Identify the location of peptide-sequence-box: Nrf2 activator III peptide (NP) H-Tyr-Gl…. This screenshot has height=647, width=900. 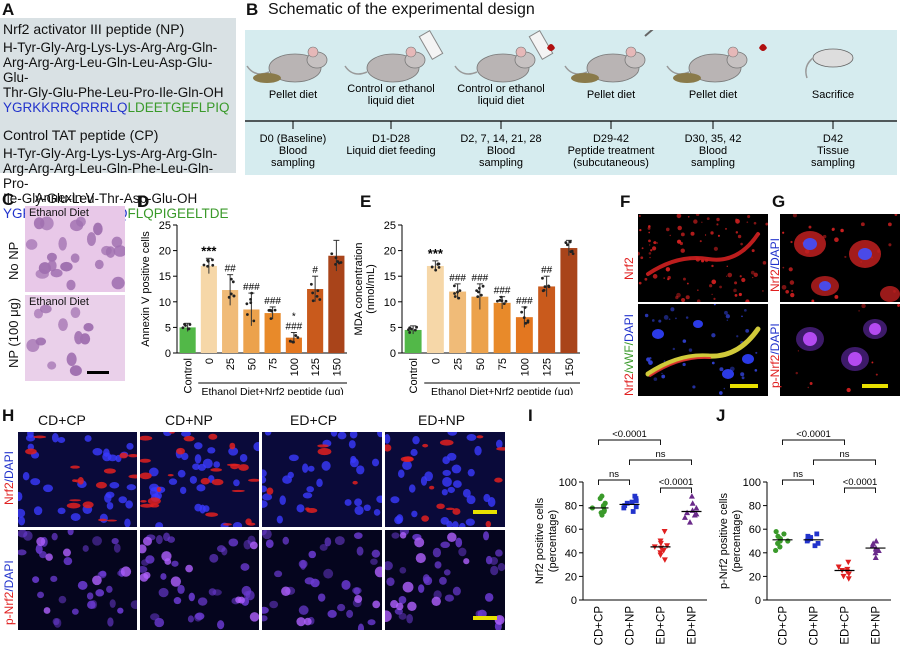
(118, 119).